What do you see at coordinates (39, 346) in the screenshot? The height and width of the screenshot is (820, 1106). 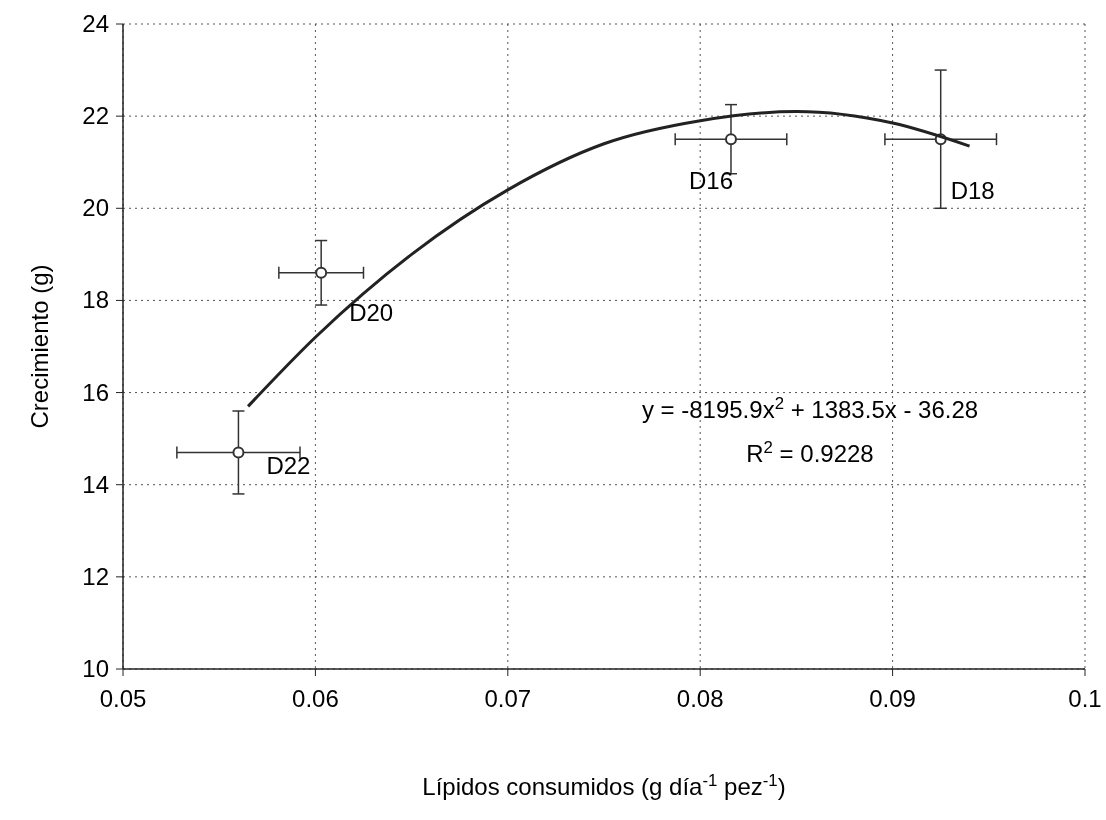 I see `y-axis-title: Crecimiento (g)` at bounding box center [39, 346].